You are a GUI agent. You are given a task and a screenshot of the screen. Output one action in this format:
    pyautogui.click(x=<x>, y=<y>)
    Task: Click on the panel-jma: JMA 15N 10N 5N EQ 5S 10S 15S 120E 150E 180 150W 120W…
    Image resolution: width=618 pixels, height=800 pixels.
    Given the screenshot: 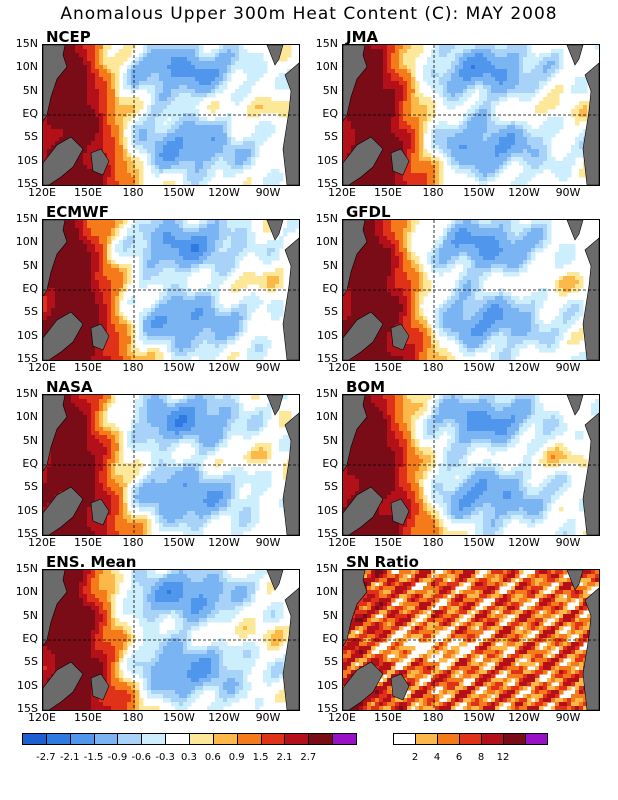 What is the action you would take?
    pyautogui.click(x=450, y=114)
    